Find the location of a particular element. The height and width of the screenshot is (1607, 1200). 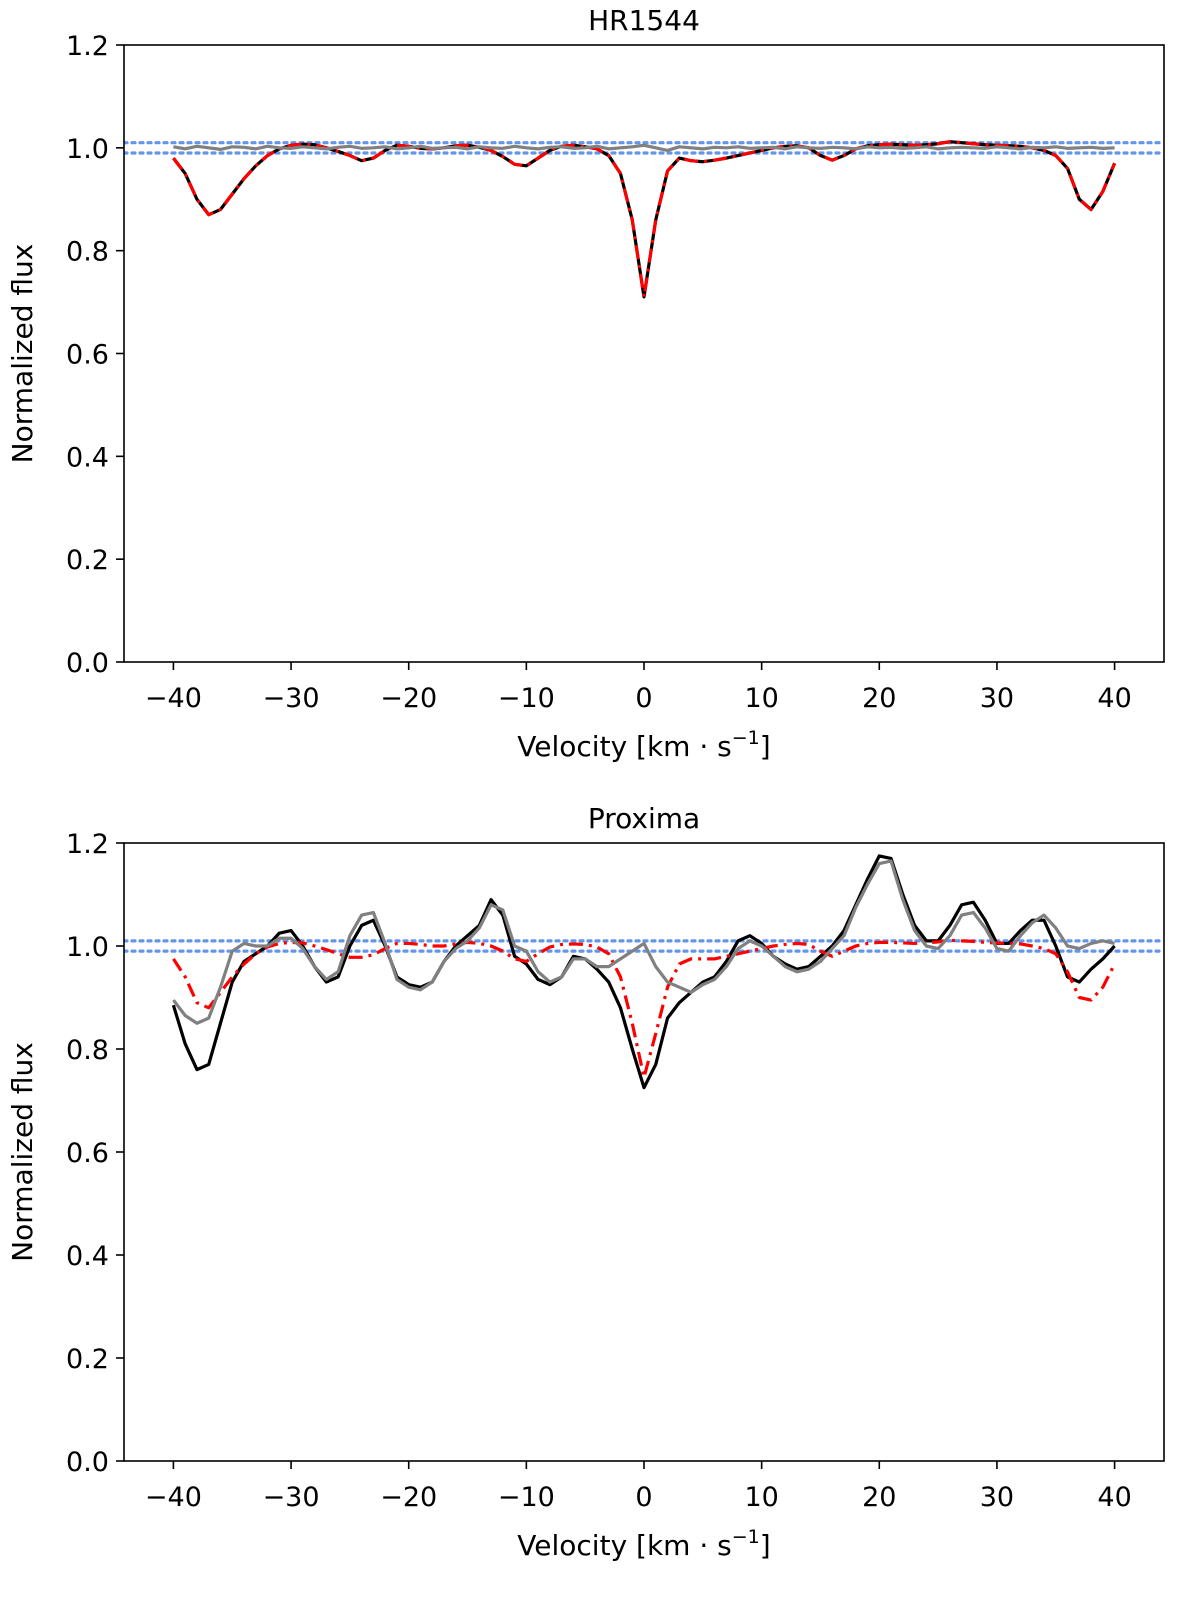

chart-title: Proxima is located at coordinates (644, 818).